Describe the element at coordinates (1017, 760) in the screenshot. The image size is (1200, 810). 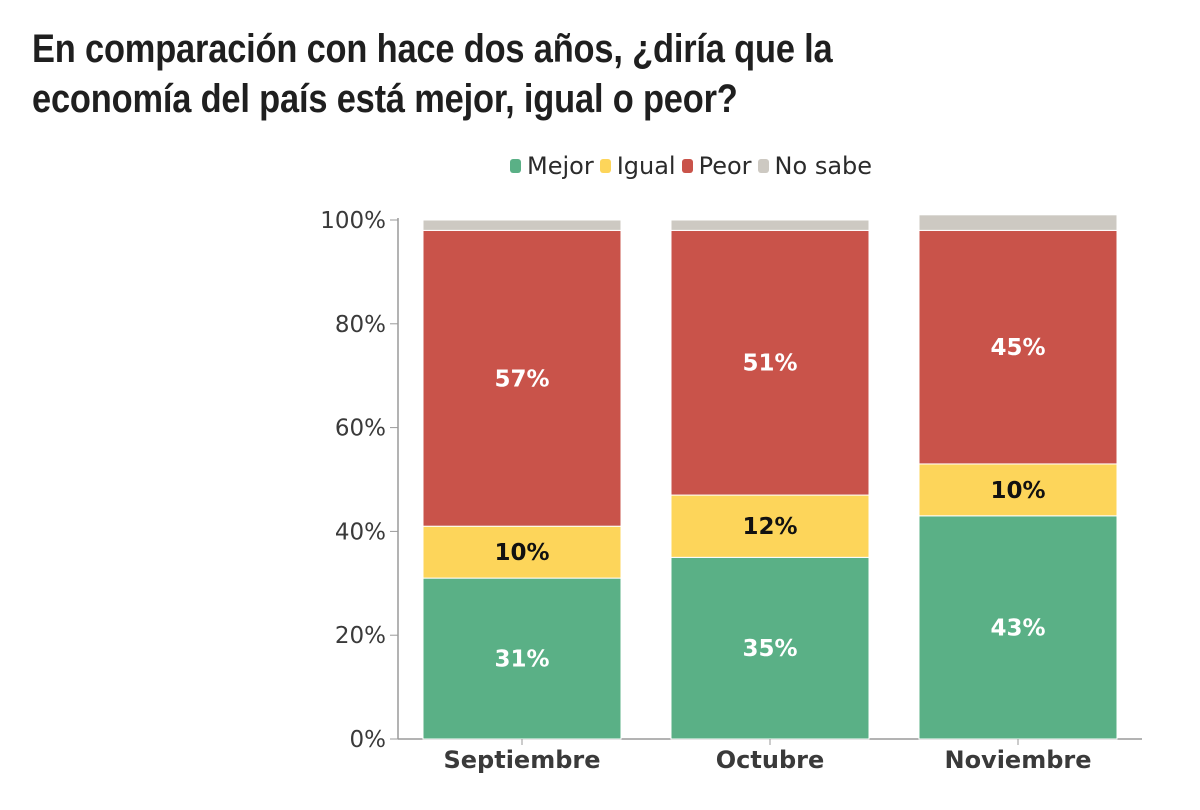
I see `x-tick-label: Noviembre` at that location.